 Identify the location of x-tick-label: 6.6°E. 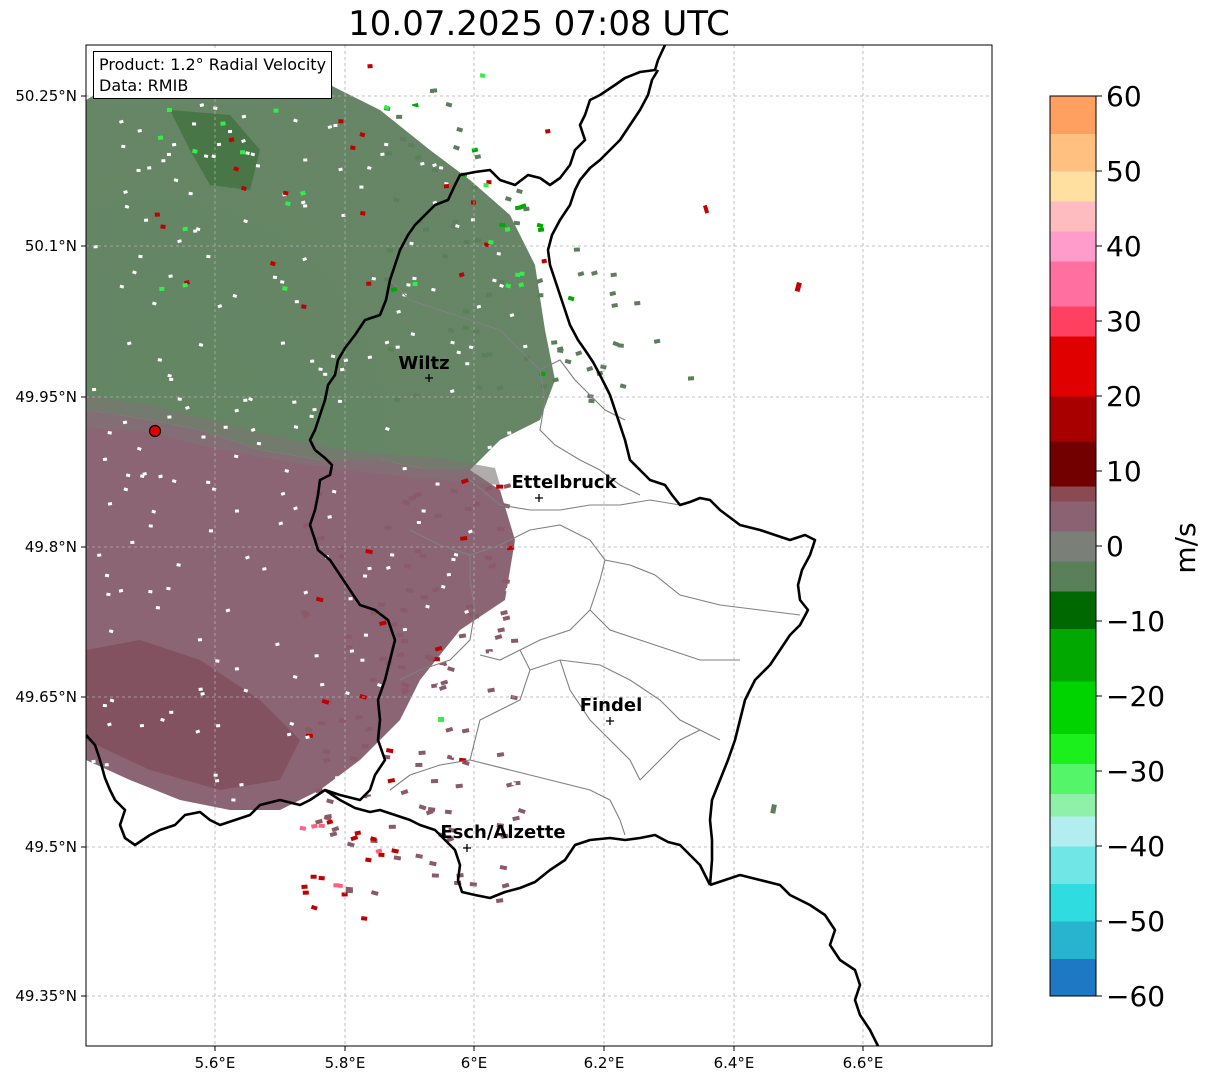
(863, 1063).